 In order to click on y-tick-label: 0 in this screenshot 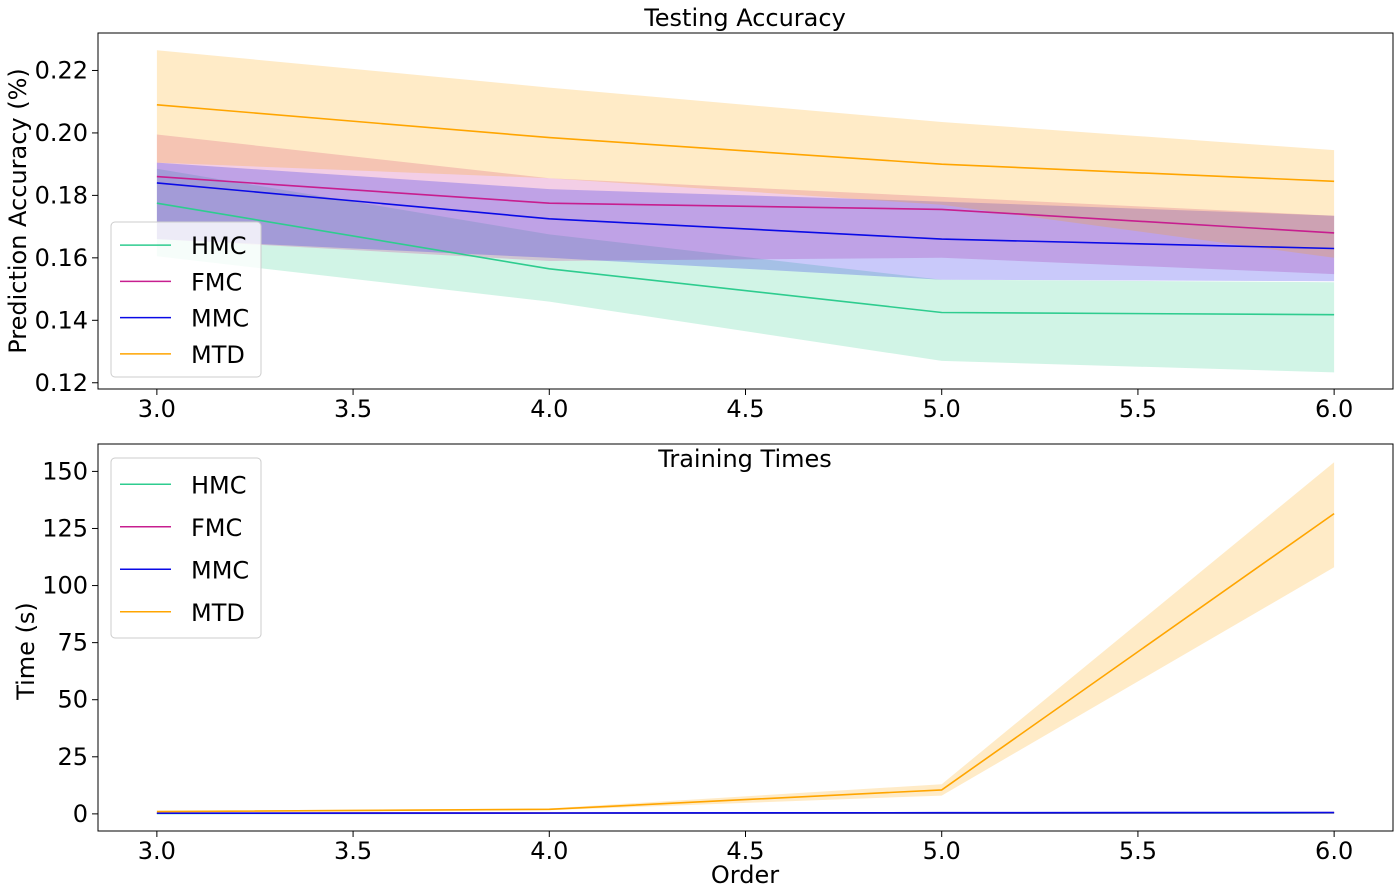, I will do `click(80, 814)`.